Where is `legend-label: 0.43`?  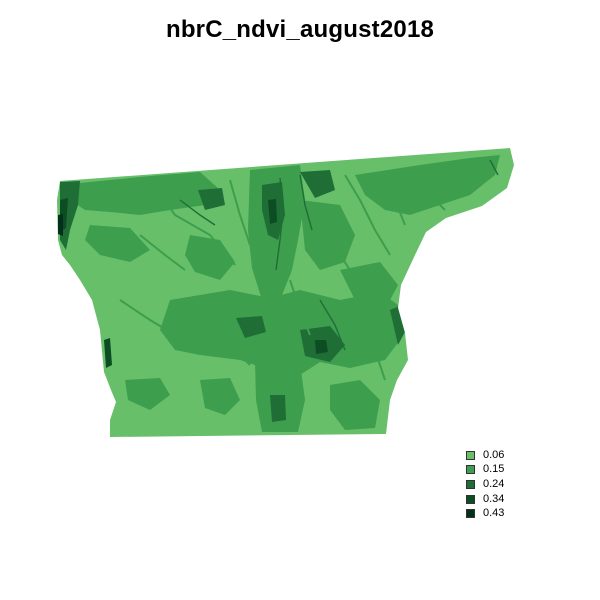 legend-label: 0.43 is located at coordinates (494, 513).